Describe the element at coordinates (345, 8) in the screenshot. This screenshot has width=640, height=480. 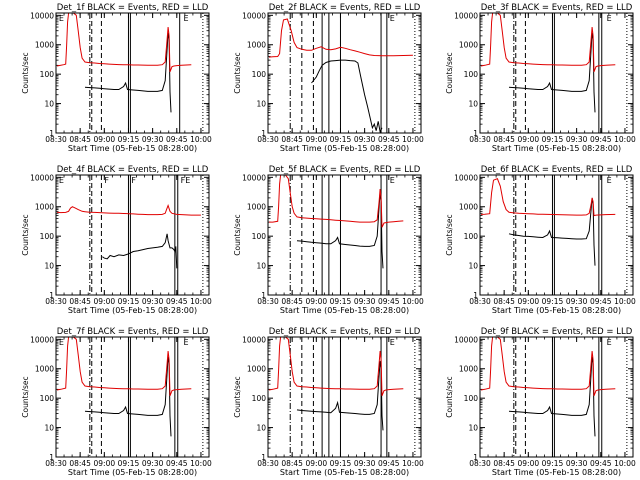
I see `panel-title: Det_2f BLACK = Events, RED = LLD` at that location.